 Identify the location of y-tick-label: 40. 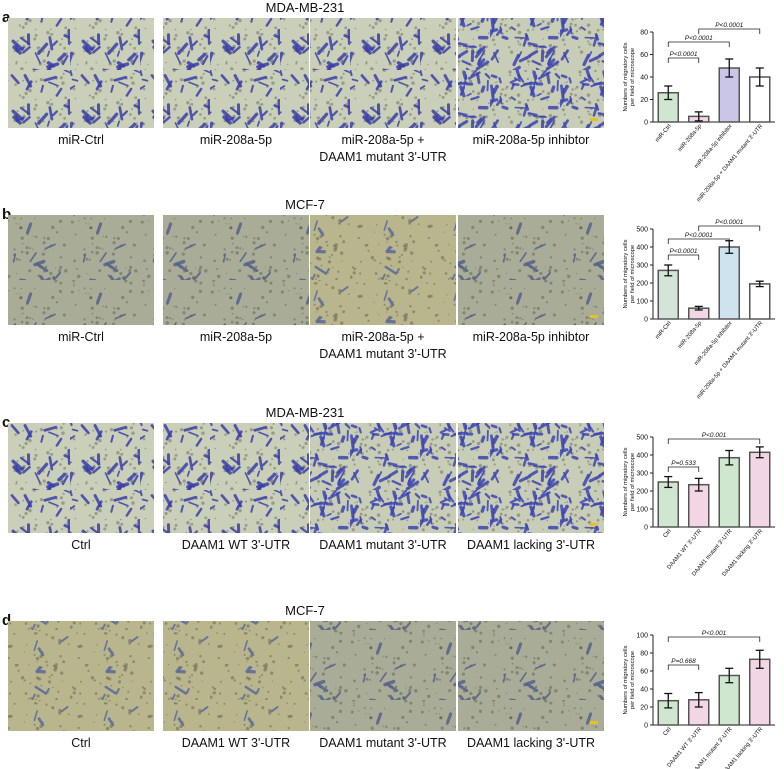
(644, 78).